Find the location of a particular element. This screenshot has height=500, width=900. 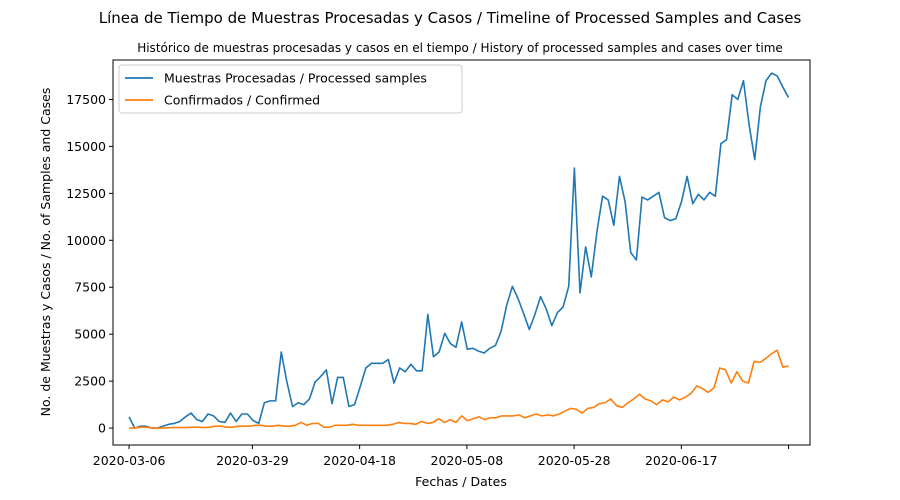

y-axis: 0 2500 5000 7500 10000 12500 15000 17500 is located at coordinates (89, 264).